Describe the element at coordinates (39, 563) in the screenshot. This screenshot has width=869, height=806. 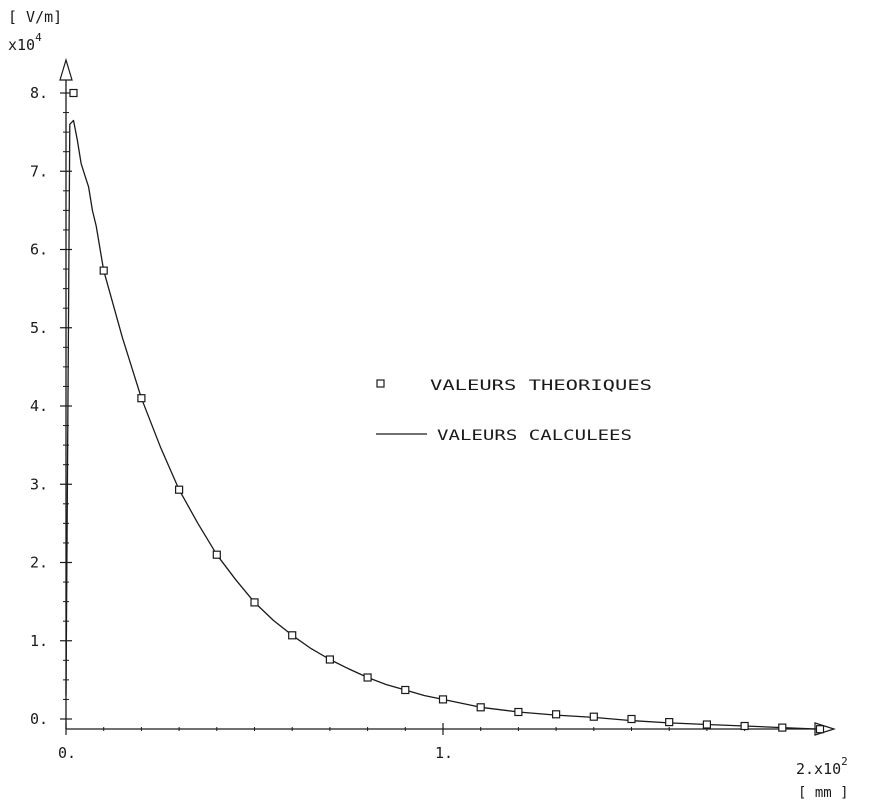
I see `y-tick-label: 2.` at that location.